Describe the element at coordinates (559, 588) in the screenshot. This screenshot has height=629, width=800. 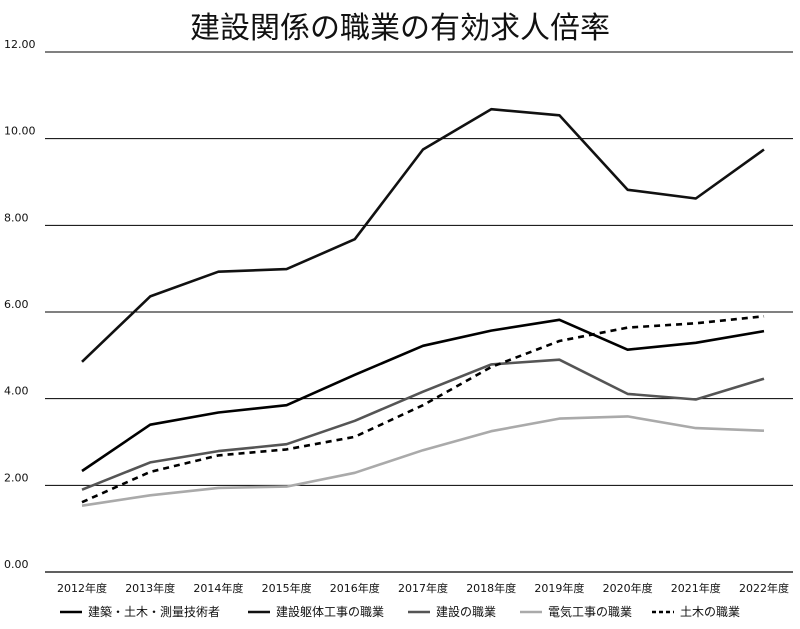
I see `x-tick-label: 2019年度` at that location.